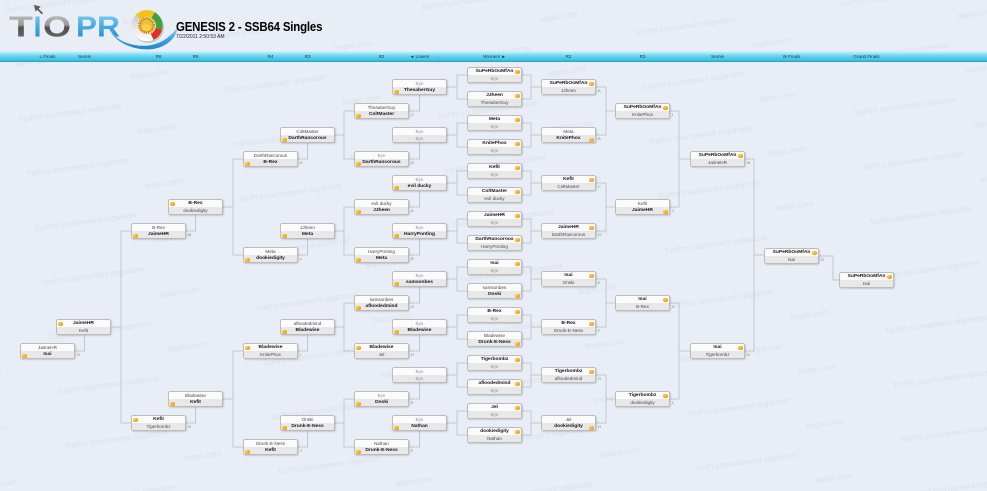 This screenshot has height=491, width=987. I want to click on svg-text: P, so click(86, 28).